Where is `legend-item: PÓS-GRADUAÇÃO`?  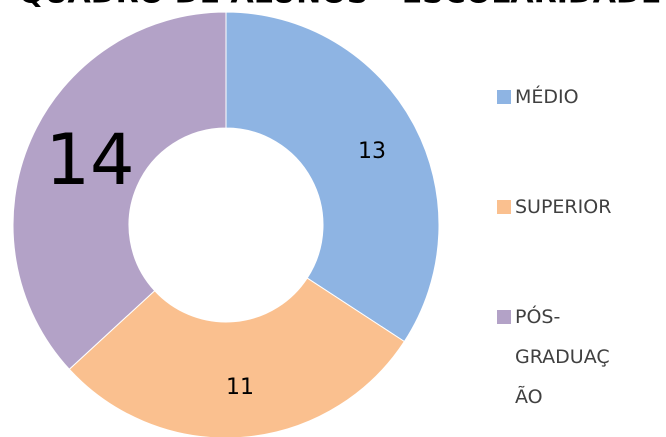 legend-item: PÓS-GRADUAÇÃO is located at coordinates (553, 357).